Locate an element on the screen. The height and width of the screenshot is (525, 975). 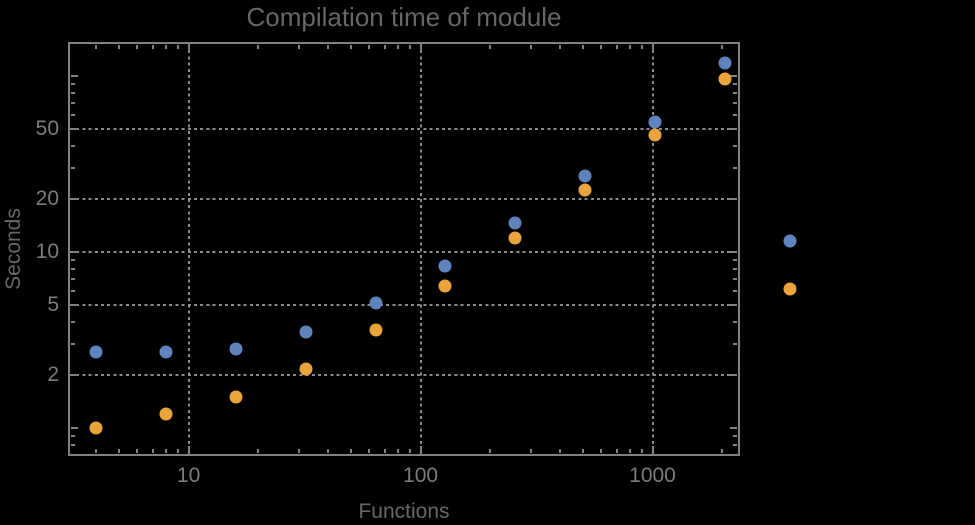
chart-title: Compilation time of module is located at coordinates (404, 17).